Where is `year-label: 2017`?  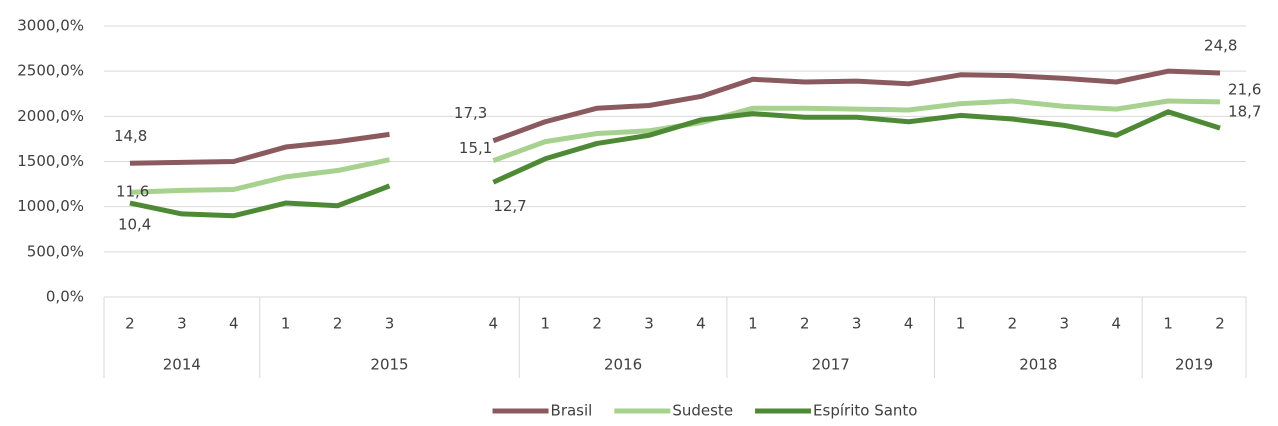 year-label: 2017 is located at coordinates (831, 365).